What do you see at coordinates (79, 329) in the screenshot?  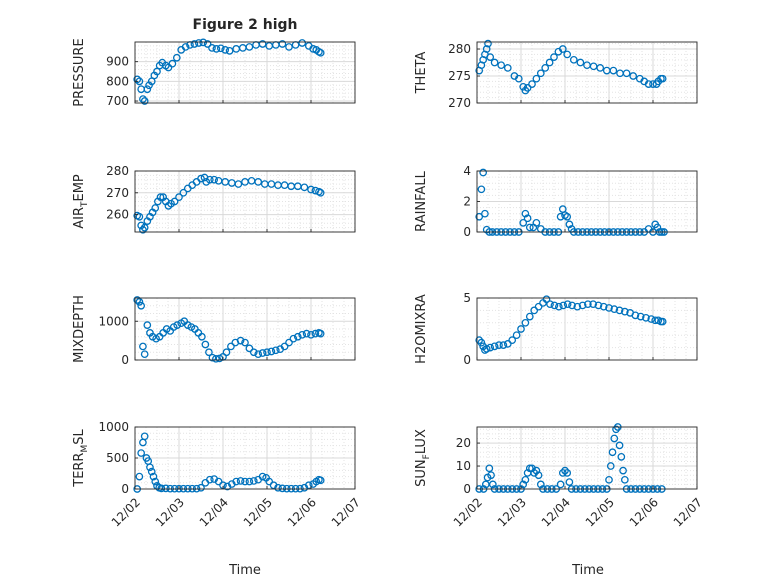 I see `y-axis-label-mixdepth: MIXDEPTH` at bounding box center [79, 329].